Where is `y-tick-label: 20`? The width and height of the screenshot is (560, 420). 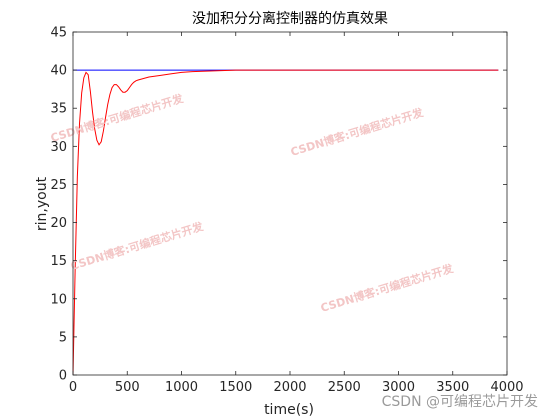 y-tick-label: 20 is located at coordinates (58, 223).